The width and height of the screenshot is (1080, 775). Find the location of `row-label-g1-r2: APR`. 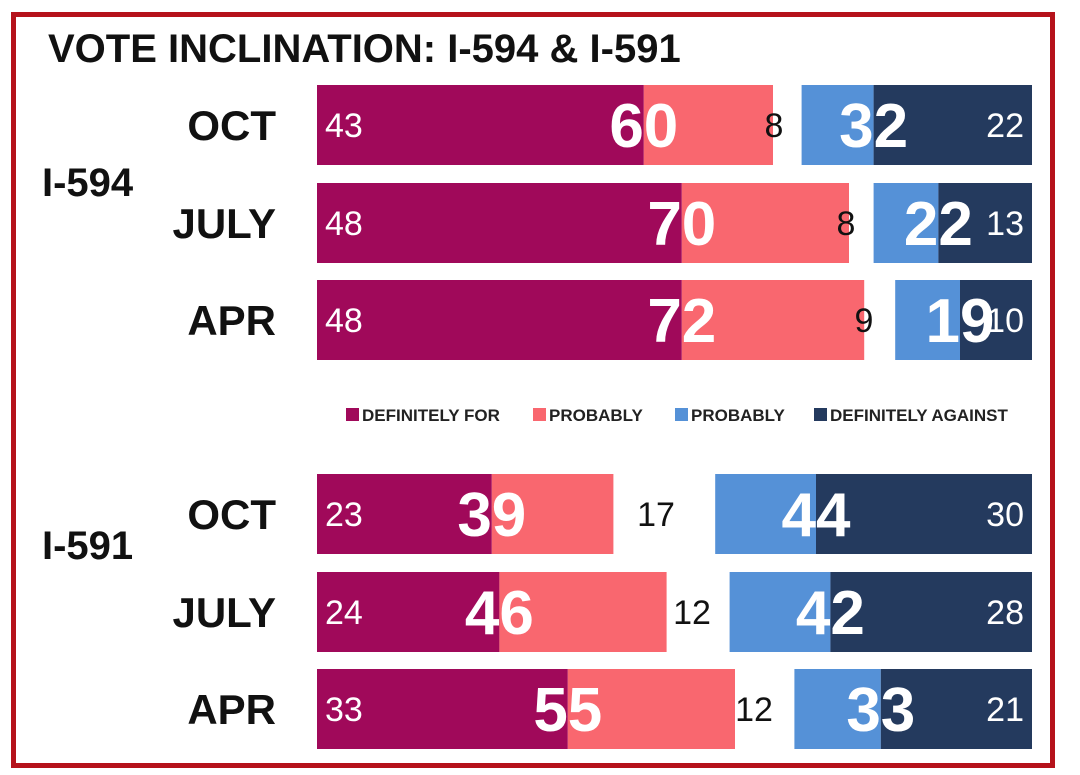

row-label-g1-r2: APR is located at coordinates (231, 709).